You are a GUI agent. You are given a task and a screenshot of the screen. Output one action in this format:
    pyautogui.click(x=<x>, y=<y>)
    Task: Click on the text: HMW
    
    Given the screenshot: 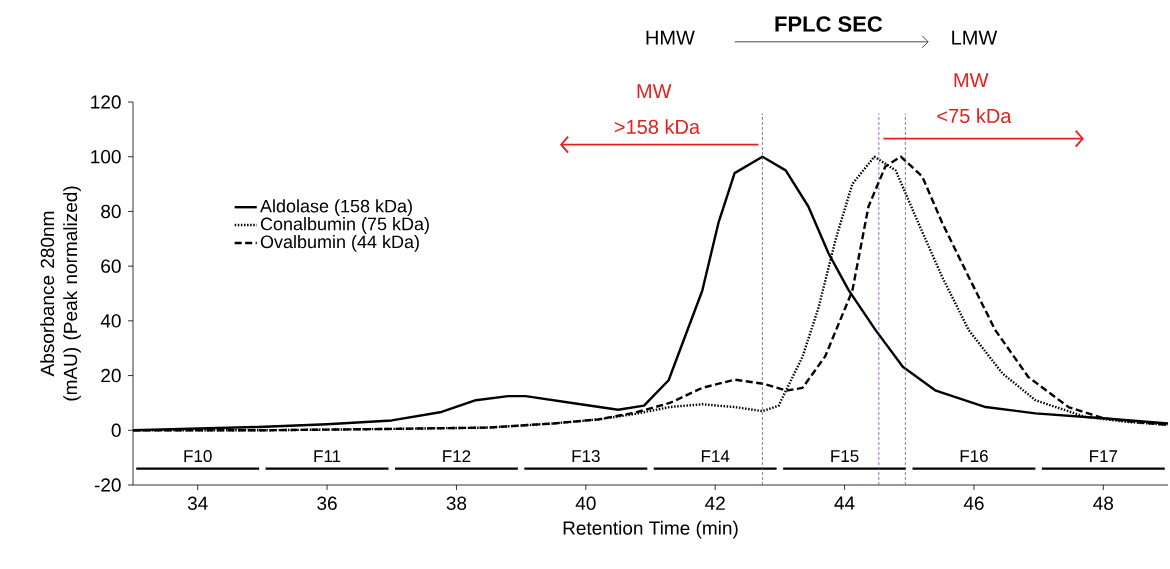 What is the action you would take?
    pyautogui.click(x=670, y=37)
    